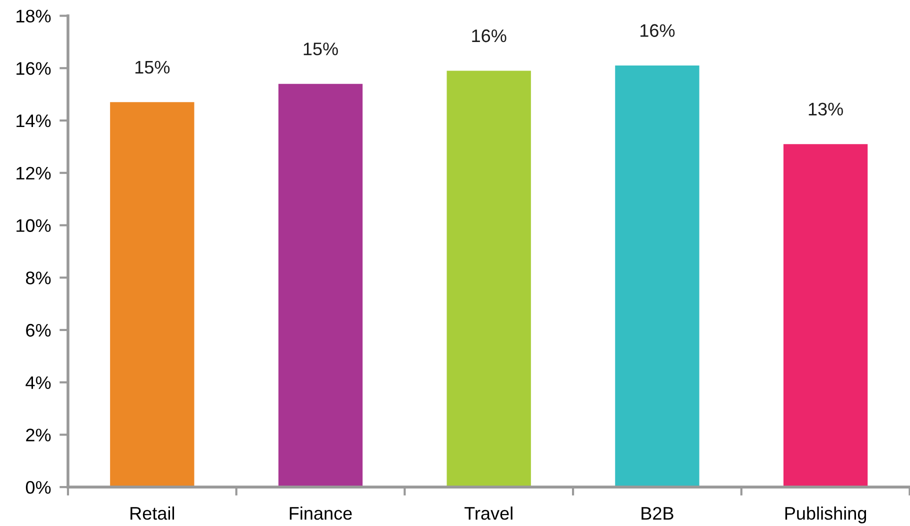 The height and width of the screenshot is (526, 910). What do you see at coordinates (825, 515) in the screenshot?
I see `x-tick-label: Publishing` at bounding box center [825, 515].